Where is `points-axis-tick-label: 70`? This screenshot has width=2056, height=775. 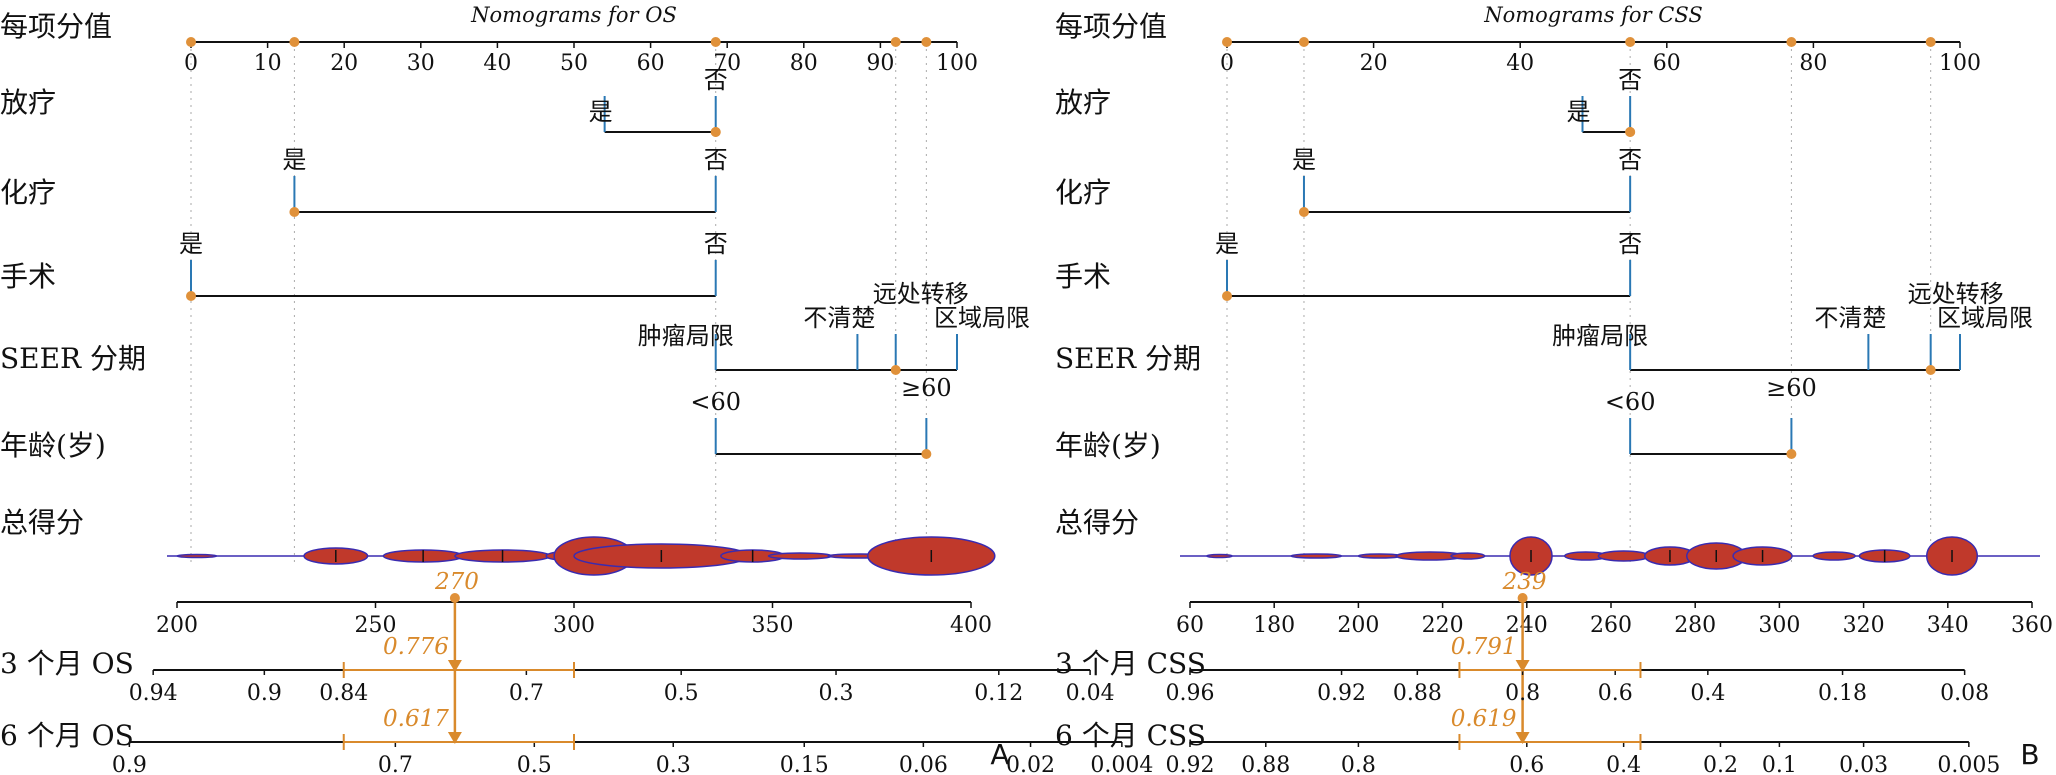
points-axis-tick-label: 70 is located at coordinates (727, 63).